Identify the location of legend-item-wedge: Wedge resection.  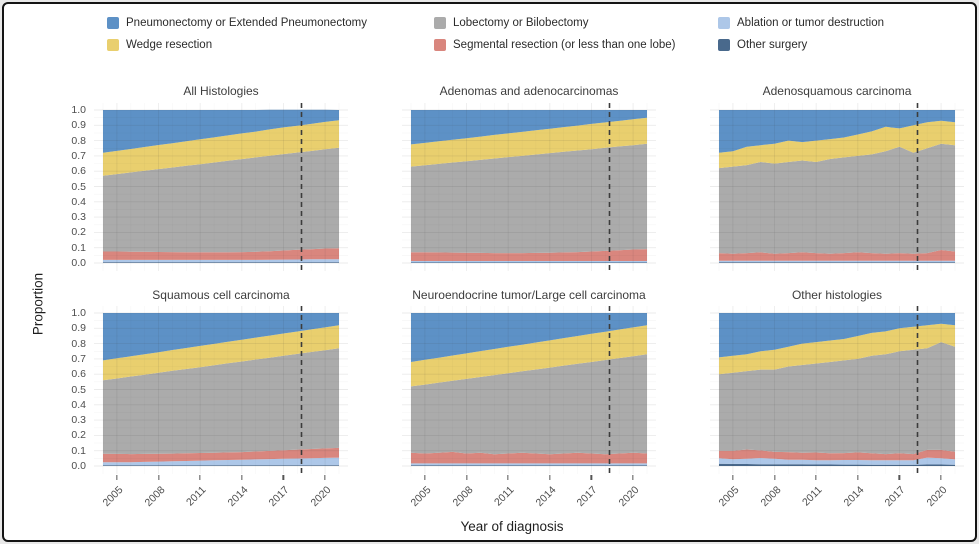
(270, 45).